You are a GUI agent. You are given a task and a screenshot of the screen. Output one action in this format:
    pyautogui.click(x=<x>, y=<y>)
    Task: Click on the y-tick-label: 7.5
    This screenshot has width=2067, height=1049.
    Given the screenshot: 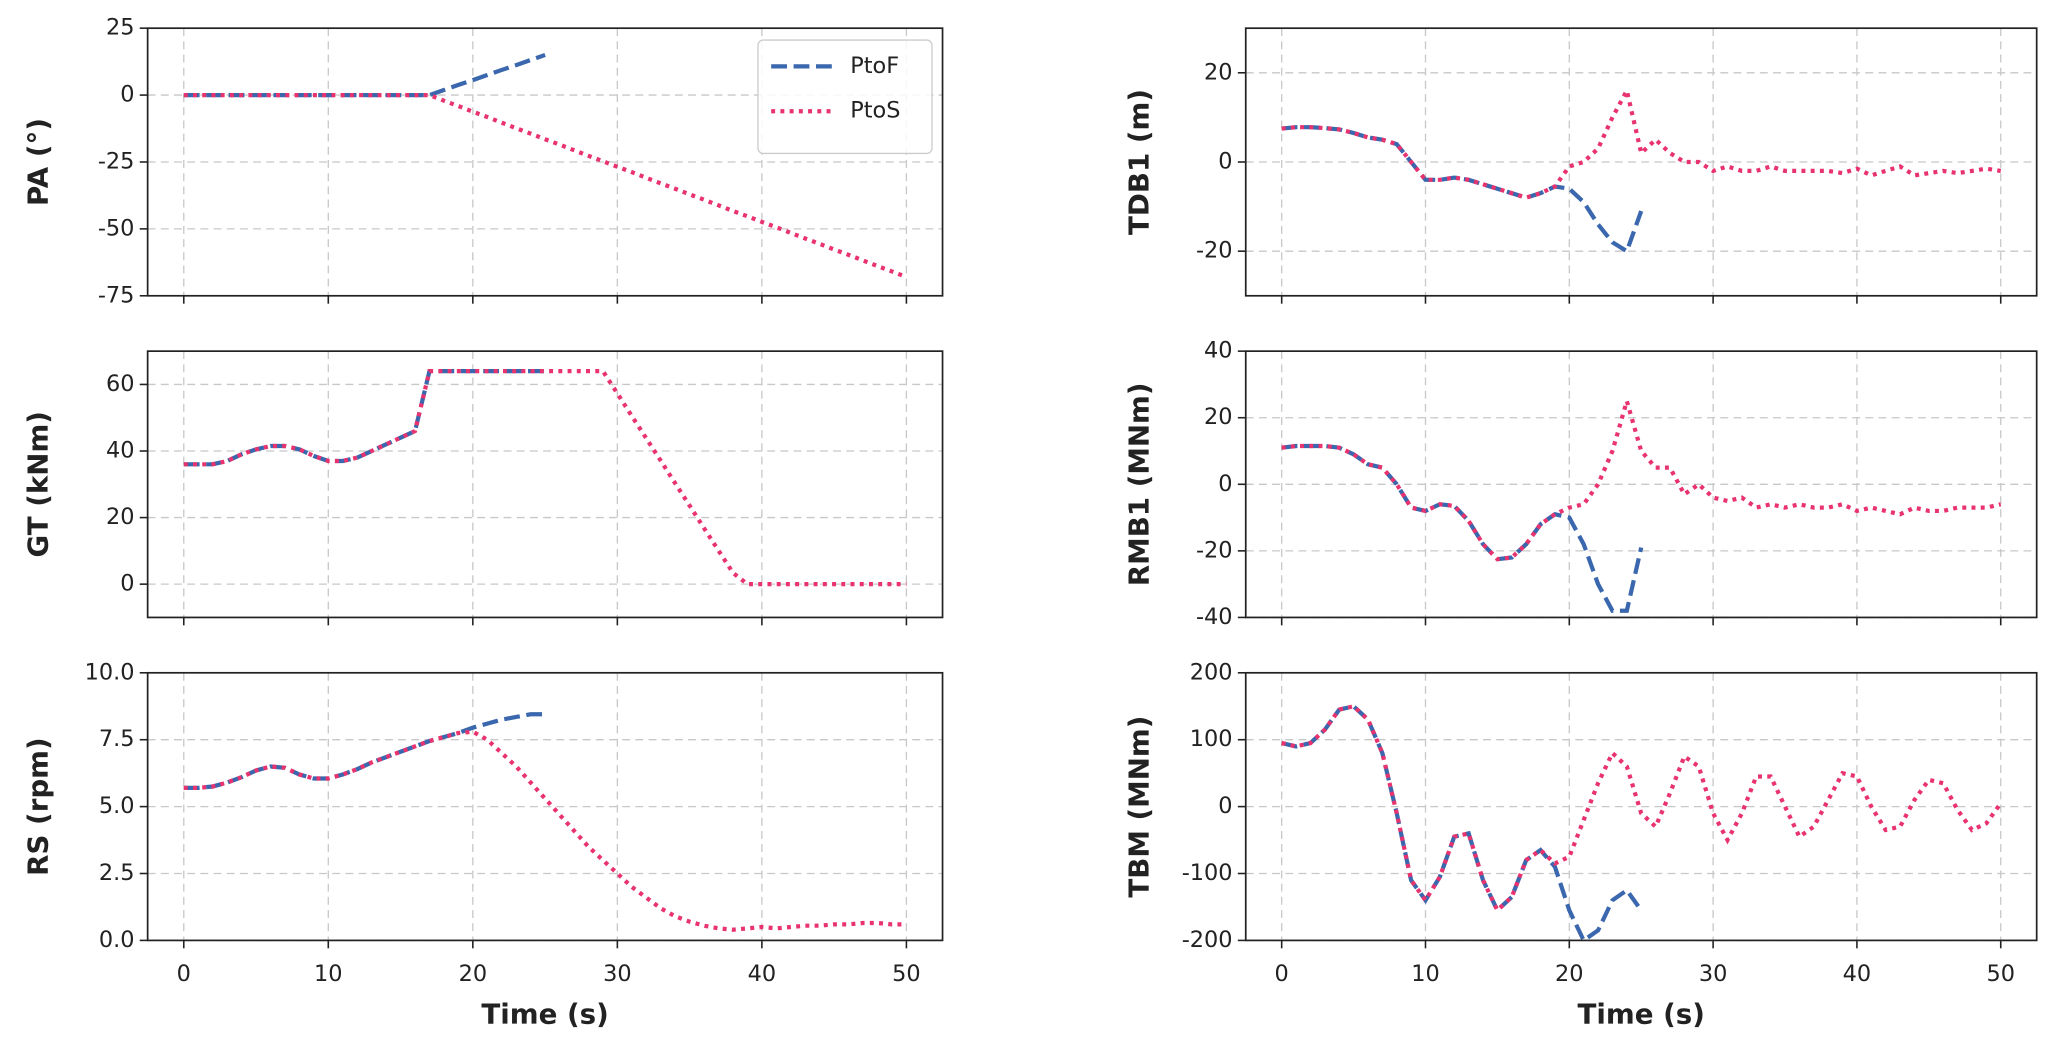 What is the action you would take?
    pyautogui.click(x=117, y=739)
    